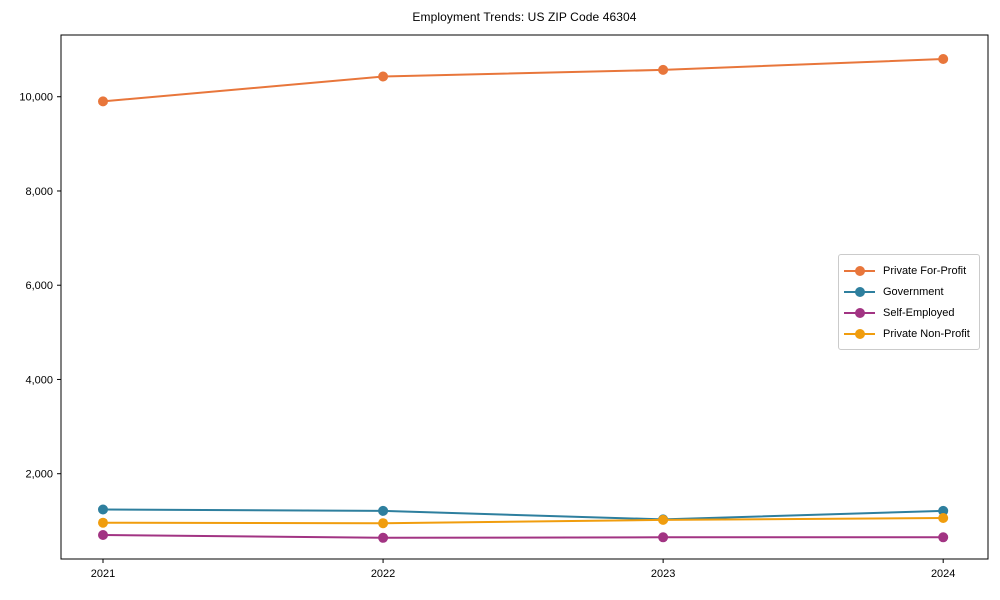  I want to click on legend-label: Private For-Profit, so click(925, 270).